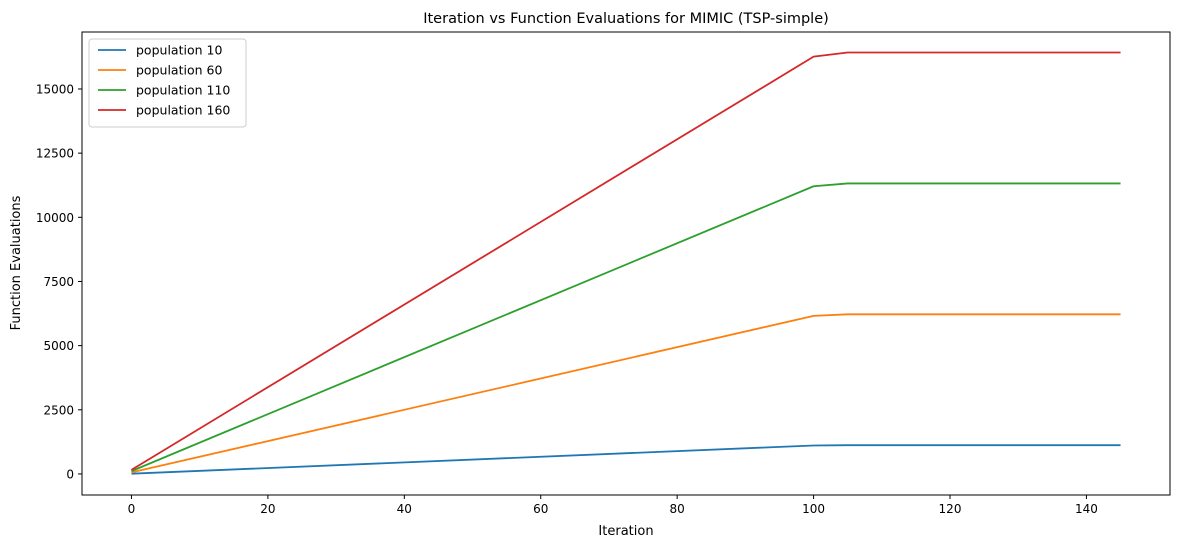 The width and height of the screenshot is (1178, 551). I want to click on y-tick-label: 2500, so click(58, 410).